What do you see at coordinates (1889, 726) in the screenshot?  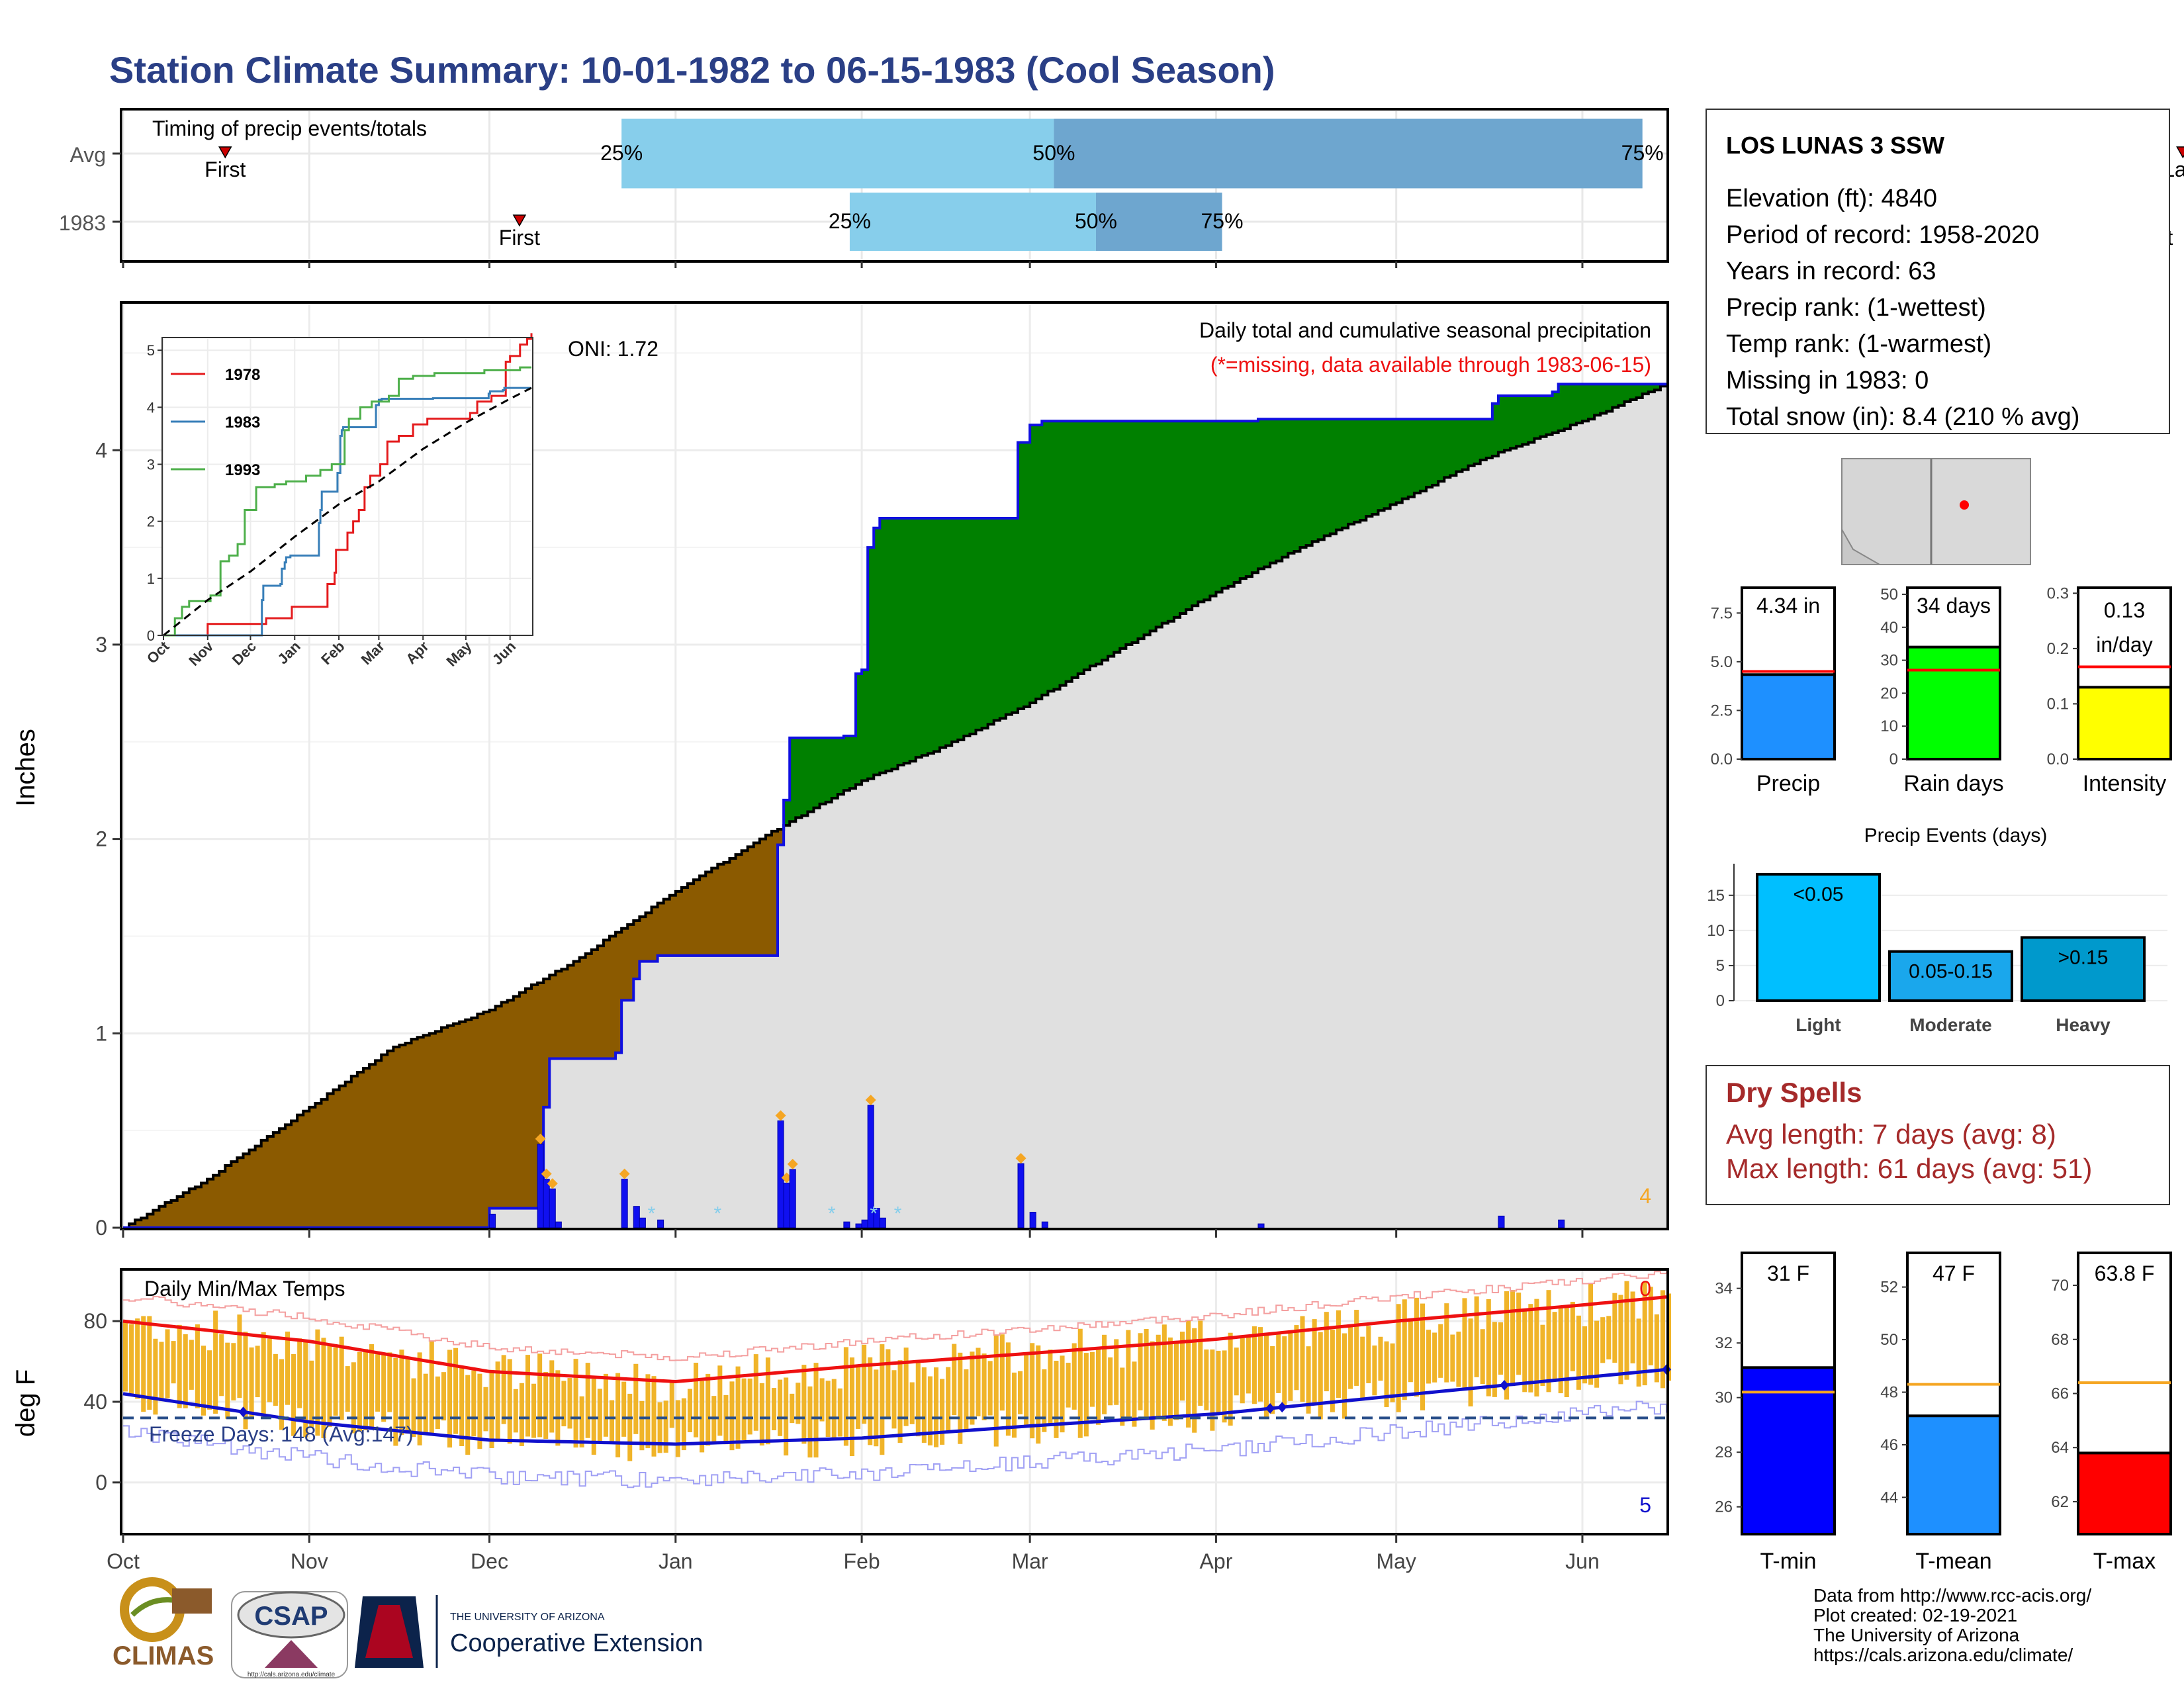 I see `gauge-tick-label: 10` at bounding box center [1889, 726].